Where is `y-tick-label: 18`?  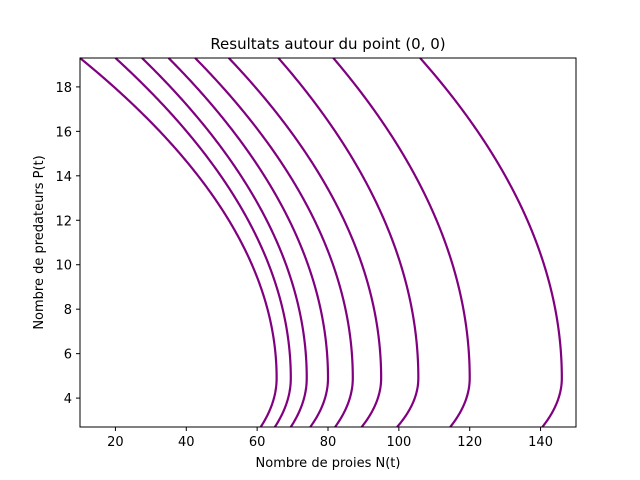 y-tick-label: 18 is located at coordinates (63, 88).